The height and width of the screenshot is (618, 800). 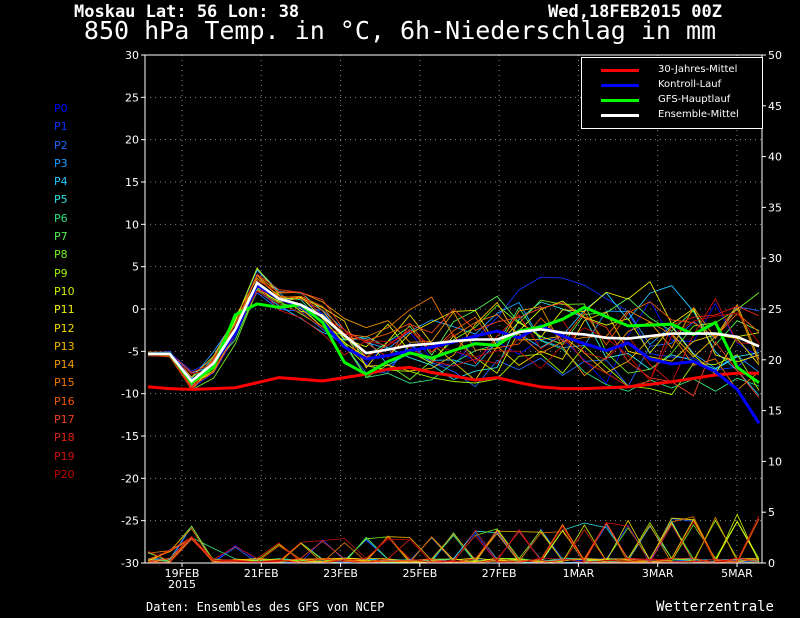 What do you see at coordinates (714, 607) in the screenshot?
I see `brand-label: Wetterzentrale` at bounding box center [714, 607].